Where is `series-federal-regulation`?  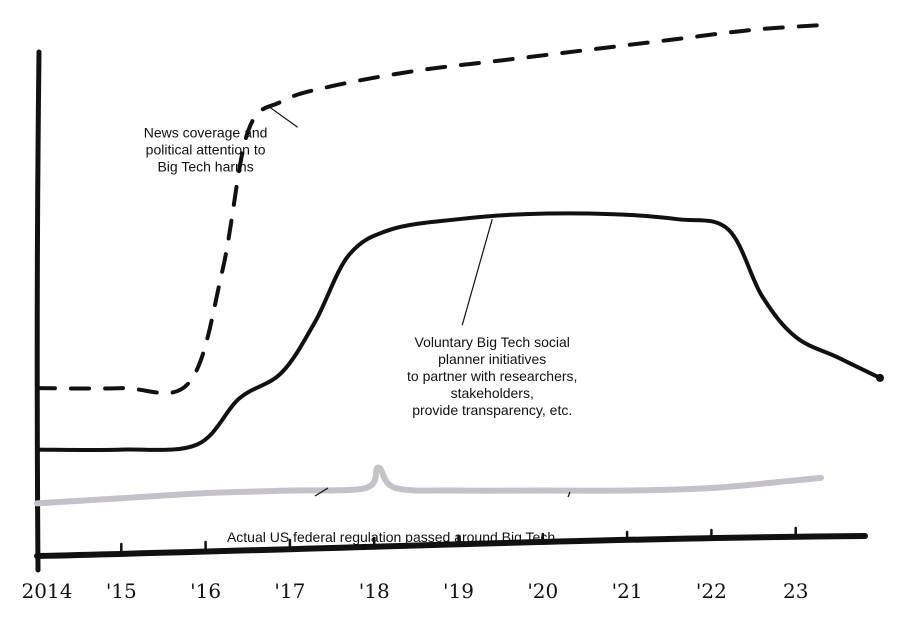 series-federal-regulation is located at coordinates (429, 485).